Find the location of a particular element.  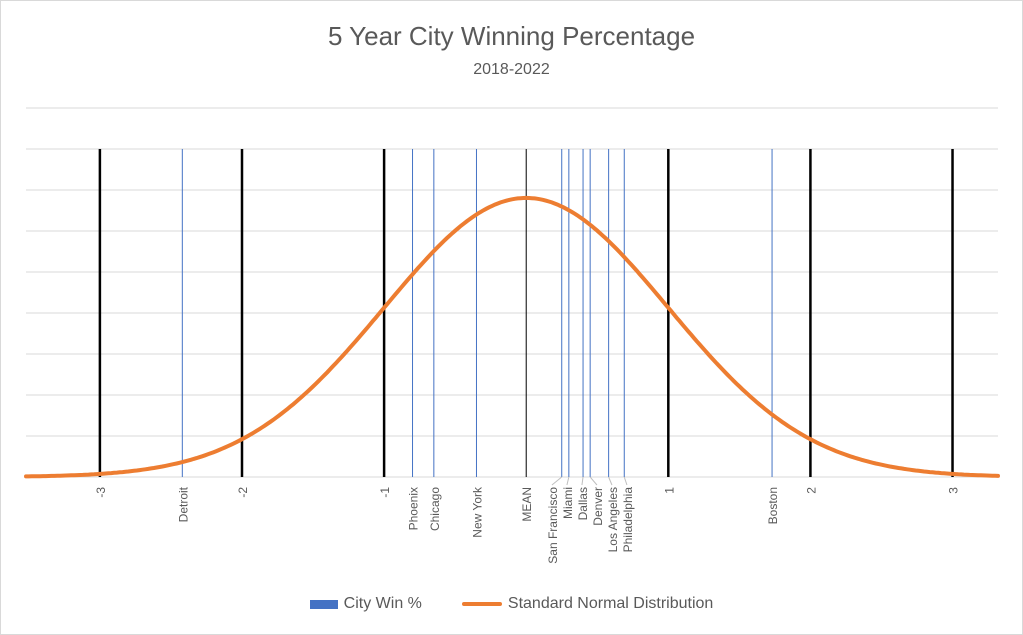

city-label: Phoenix is located at coordinates (414, 508).